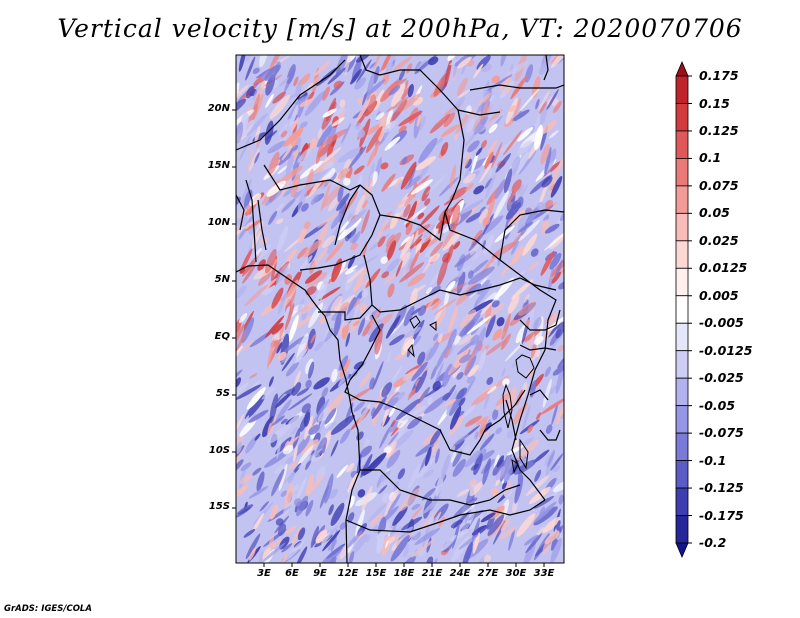 Image resolution: width=800 pixels, height=618 pixels. Describe the element at coordinates (218, 165) in the screenshot. I see `lat-label: 15N` at that location.